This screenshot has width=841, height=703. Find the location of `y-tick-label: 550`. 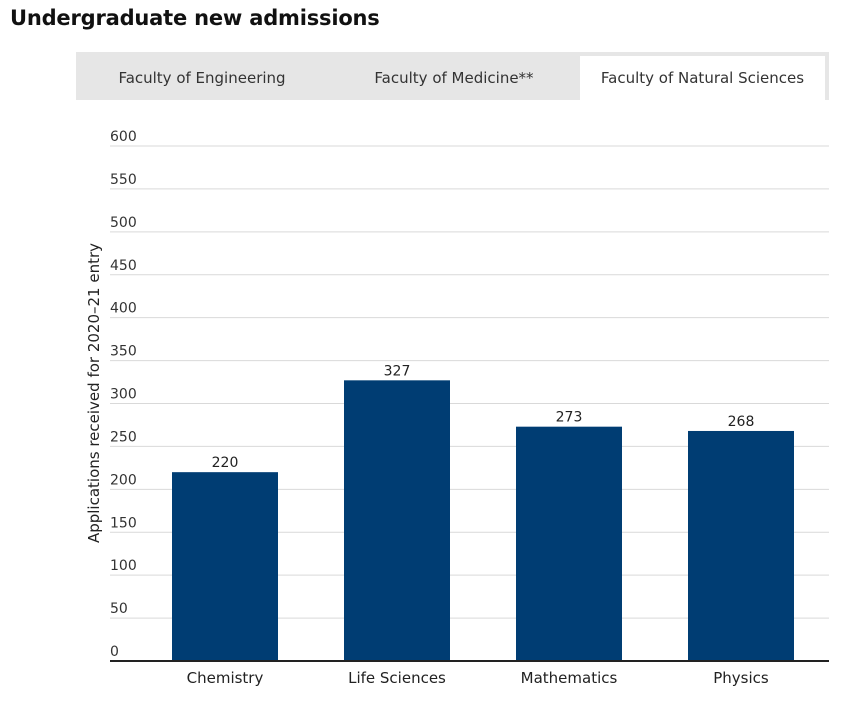

y-tick-label: 550 is located at coordinates (123, 180).